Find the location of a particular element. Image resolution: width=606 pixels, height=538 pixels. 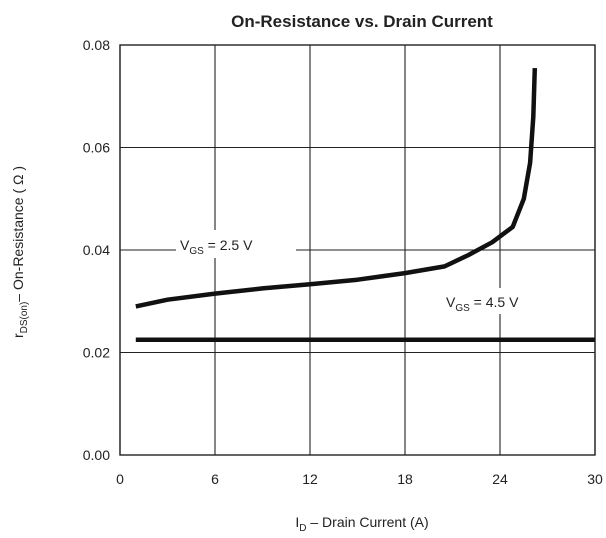

x-axis-label-rest: – Drain Current (A) is located at coordinates (367, 522).